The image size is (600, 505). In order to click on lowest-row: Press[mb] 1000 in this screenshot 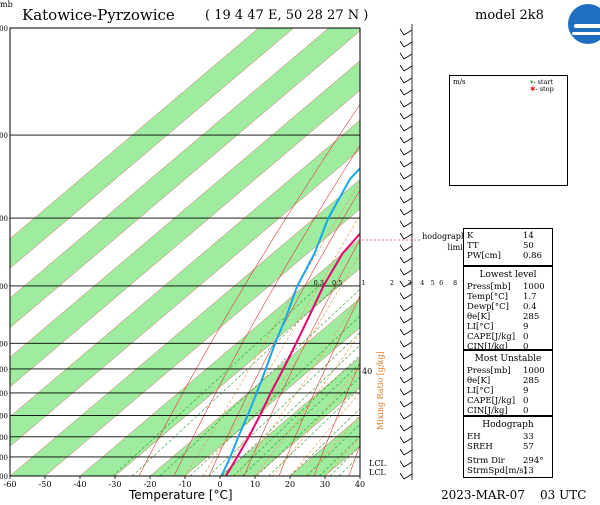, I will do `click(508, 287)`.